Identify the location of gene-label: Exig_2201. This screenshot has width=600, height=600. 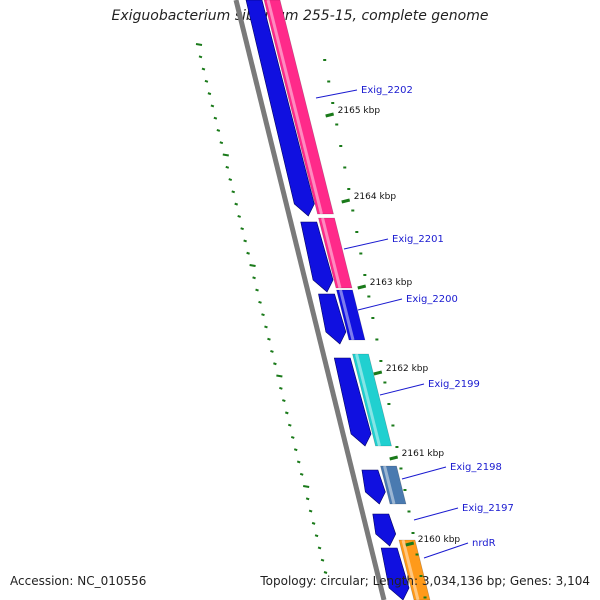
(418, 239).